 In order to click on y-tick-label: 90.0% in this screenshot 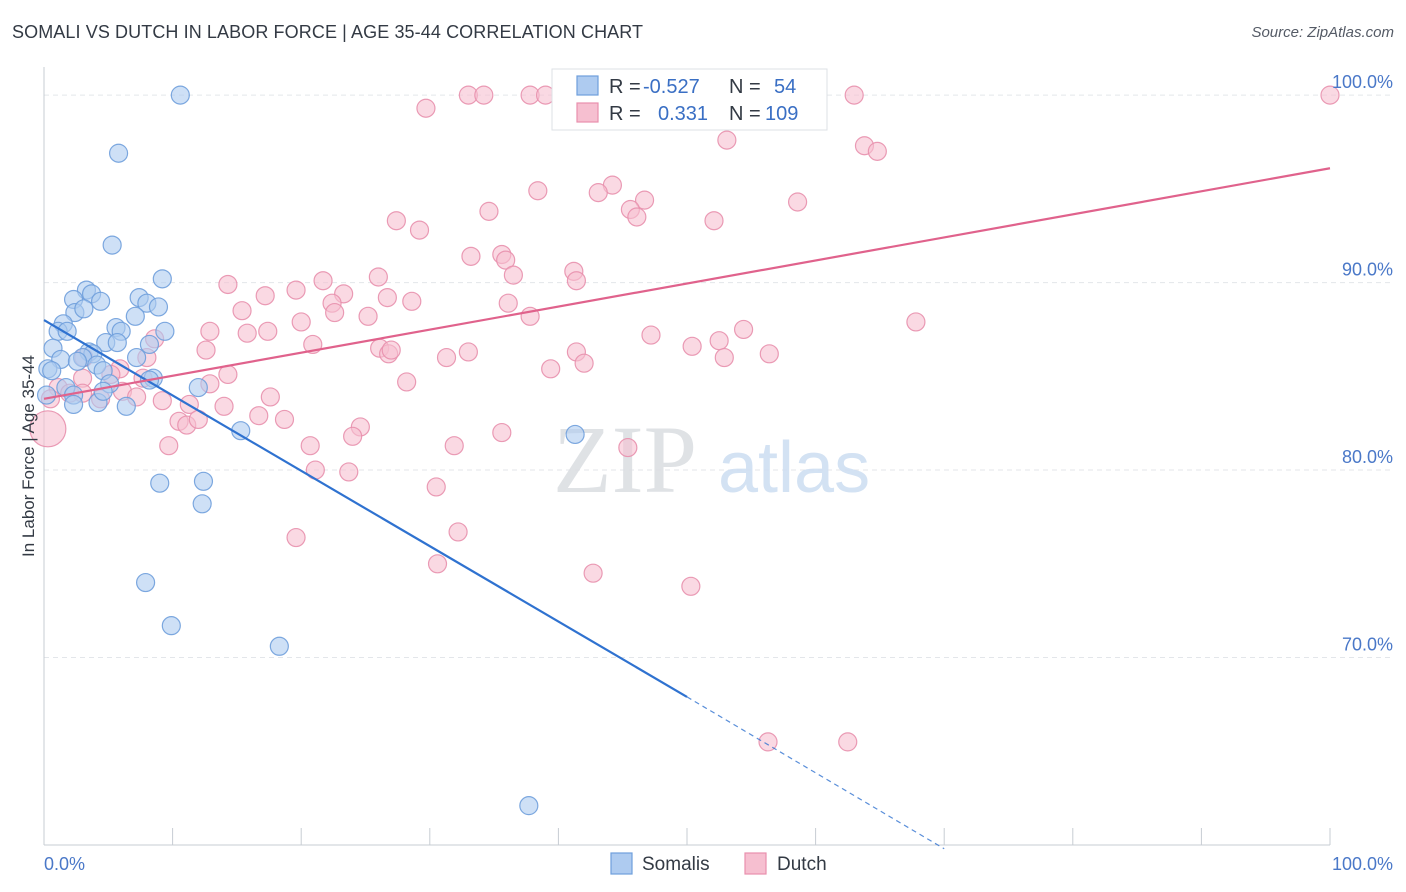, I will do `click(1367, 270)`.